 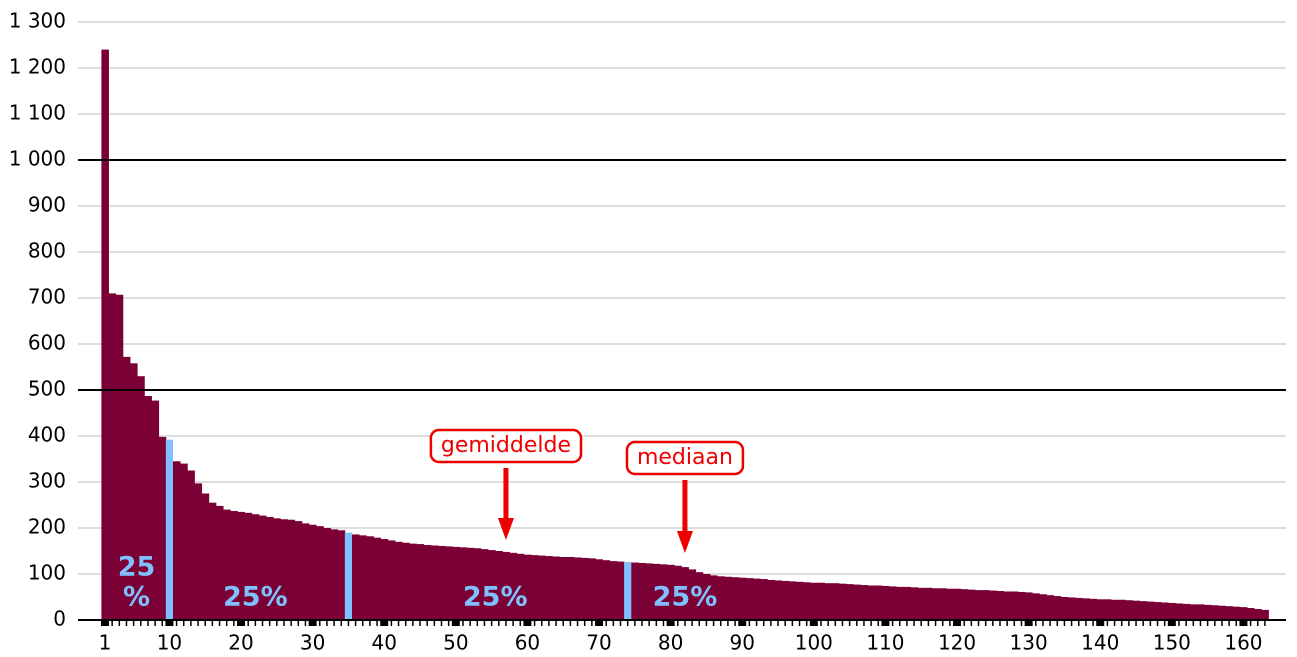 What do you see at coordinates (47, 205) in the screenshot?
I see `y-tick-label: 900` at bounding box center [47, 205].